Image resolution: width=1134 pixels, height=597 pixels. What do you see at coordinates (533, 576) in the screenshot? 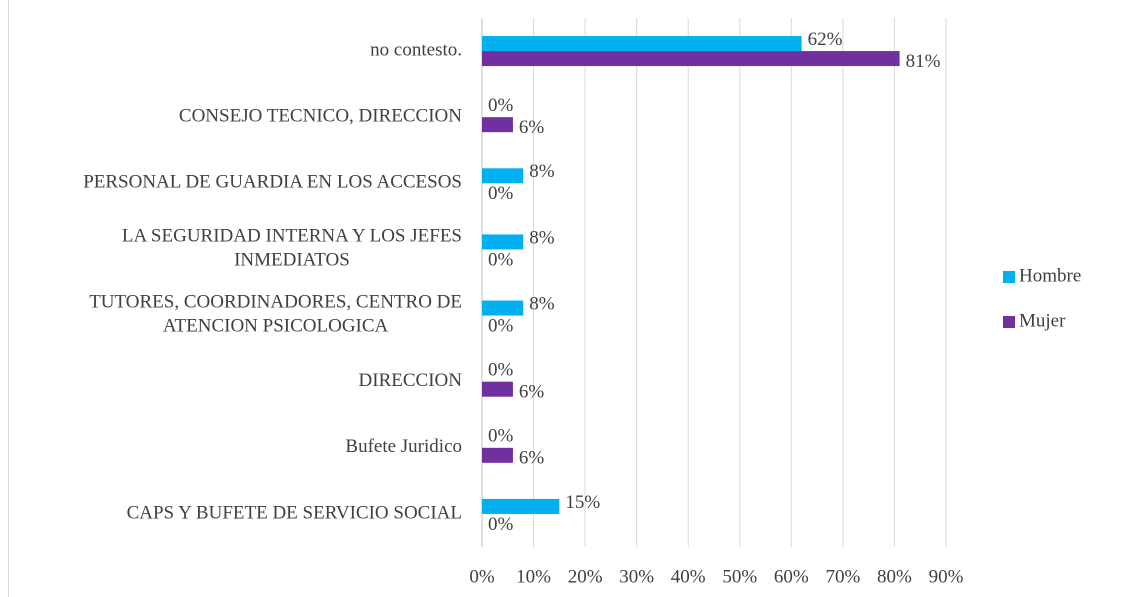
I see `x-tick-label: 10%` at bounding box center [533, 576].